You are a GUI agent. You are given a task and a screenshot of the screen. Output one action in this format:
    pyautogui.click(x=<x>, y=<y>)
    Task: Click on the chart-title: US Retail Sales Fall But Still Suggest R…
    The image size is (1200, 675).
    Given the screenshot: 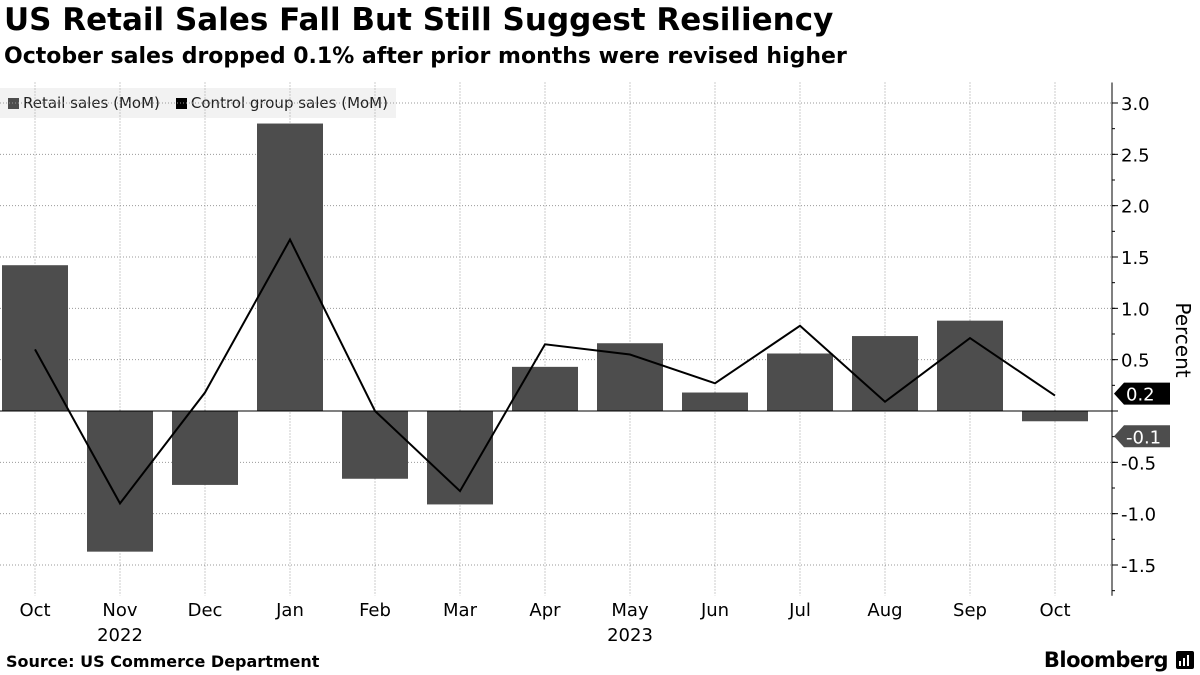 What is the action you would take?
    pyautogui.click(x=419, y=20)
    